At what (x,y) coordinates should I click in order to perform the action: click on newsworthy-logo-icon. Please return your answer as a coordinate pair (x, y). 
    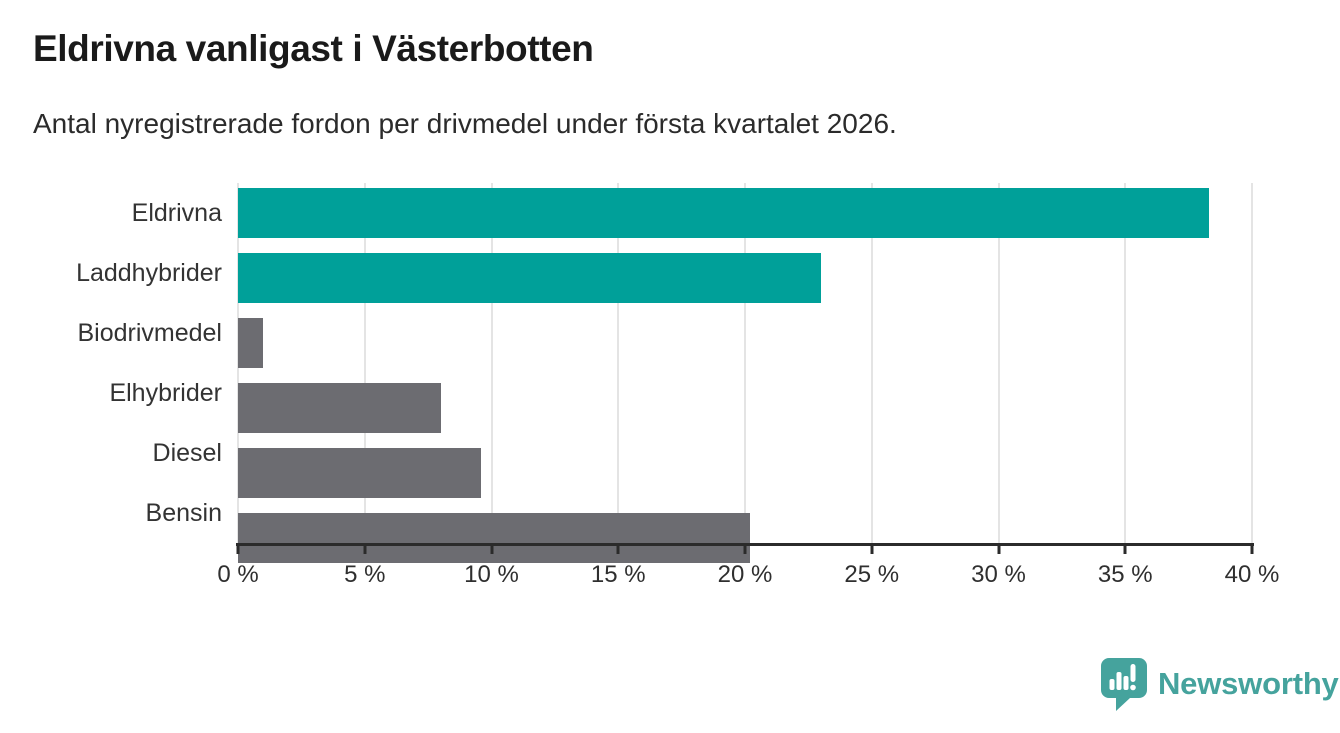
    Looking at the image, I should click on (1124, 684).